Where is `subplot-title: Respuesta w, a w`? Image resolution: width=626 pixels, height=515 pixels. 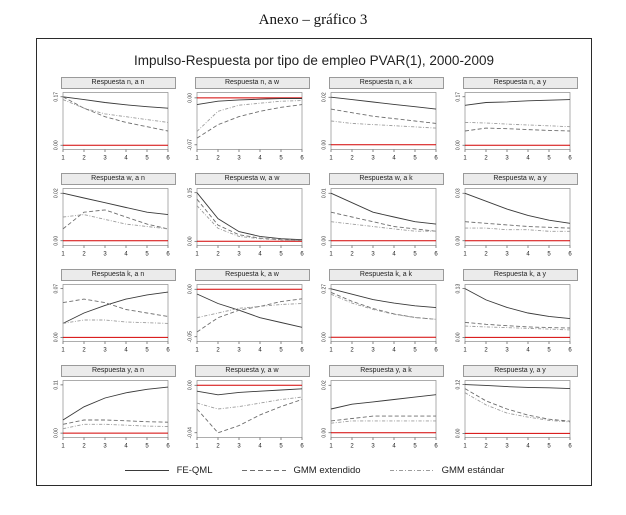 subplot-title: Respuesta w, a w is located at coordinates (252, 179).